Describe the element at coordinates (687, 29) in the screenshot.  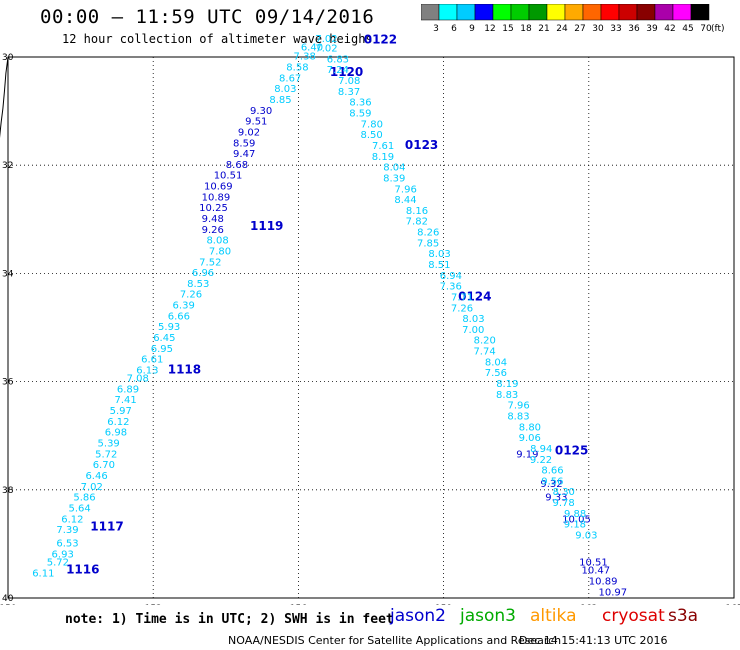
I see `colorbar-tick-label: 45` at that location.